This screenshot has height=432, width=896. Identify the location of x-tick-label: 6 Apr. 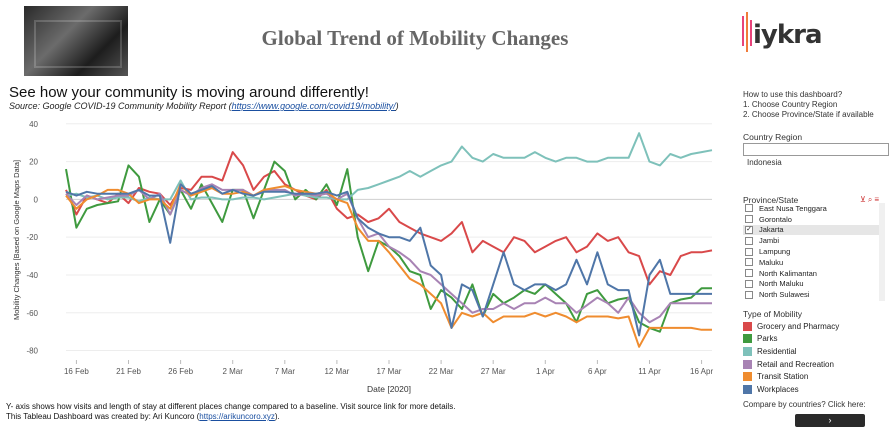
(597, 371).